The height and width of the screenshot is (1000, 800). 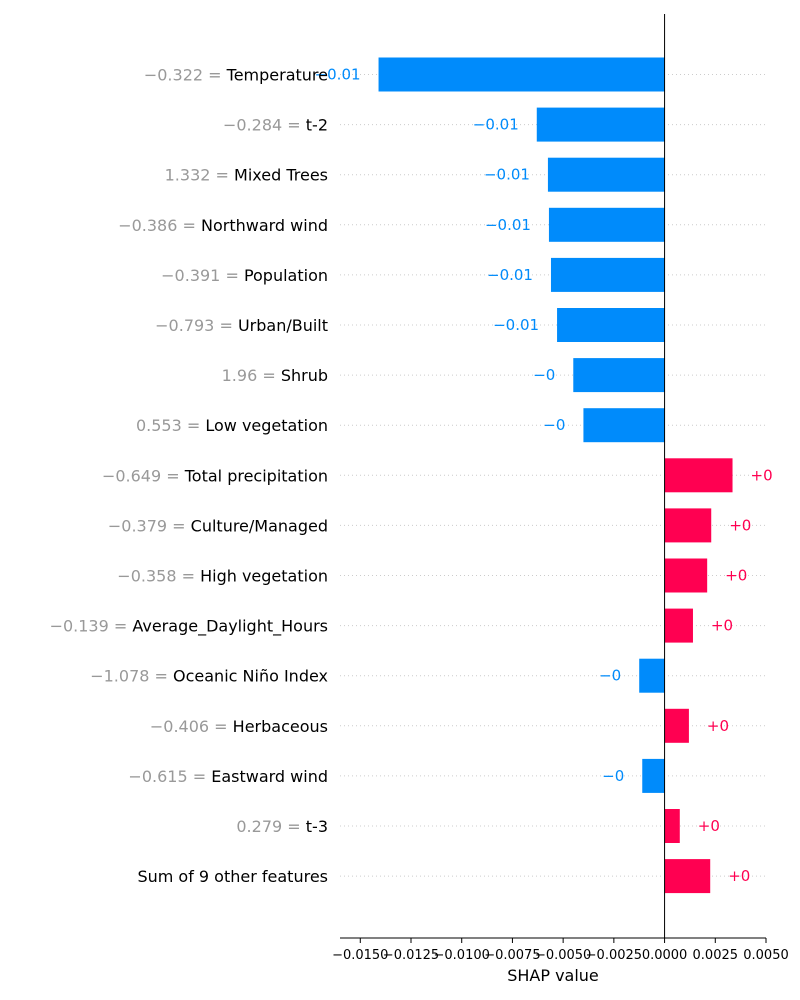 I want to click on feature-name: Oceanic Niño Index, so click(x=250, y=676).